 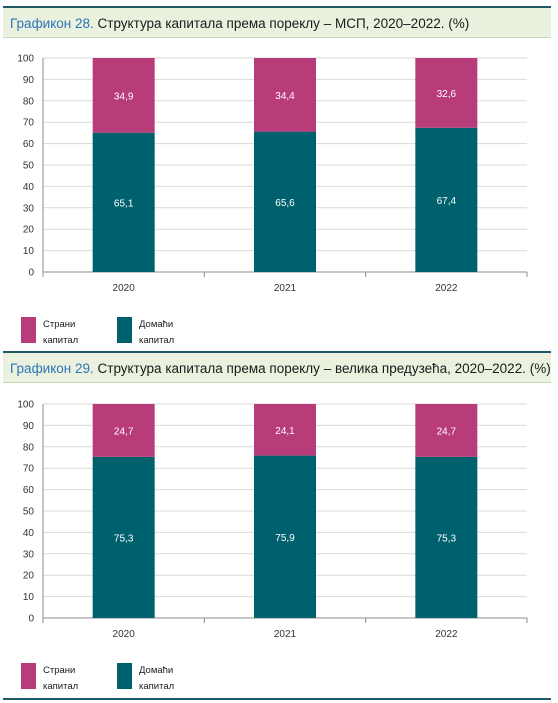 I want to click on data-label-foreign: 34,4, so click(x=285, y=96).